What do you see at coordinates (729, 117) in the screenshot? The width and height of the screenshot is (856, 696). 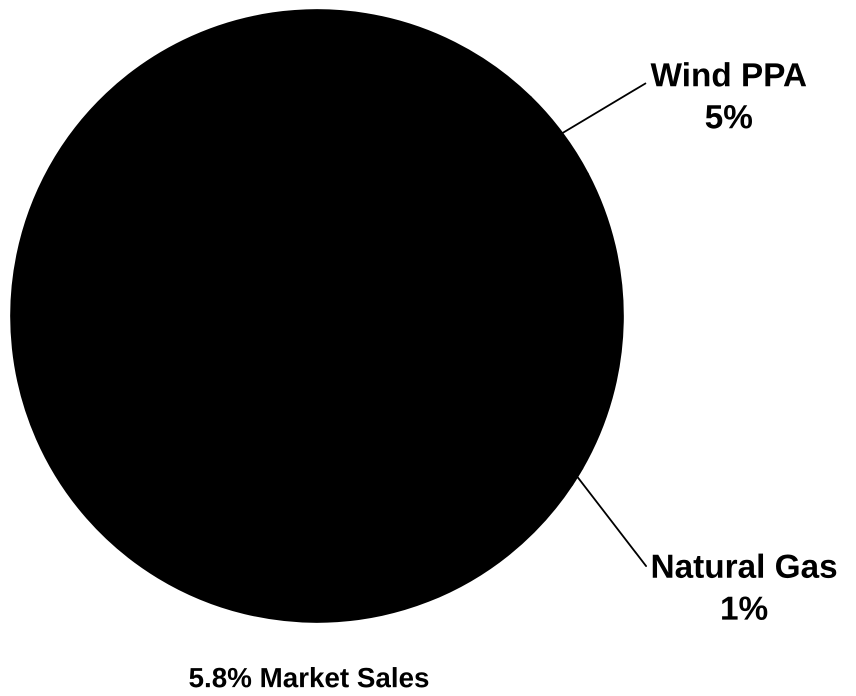 I see `data-label: 5%` at bounding box center [729, 117].